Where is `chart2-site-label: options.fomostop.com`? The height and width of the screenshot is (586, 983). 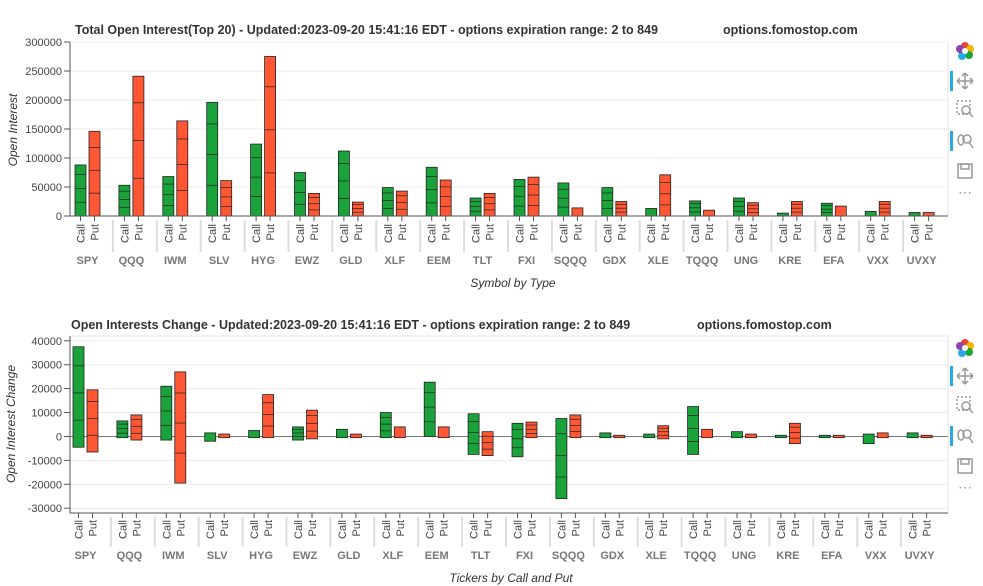 chart2-site-label: options.fomostop.com is located at coordinates (764, 325).